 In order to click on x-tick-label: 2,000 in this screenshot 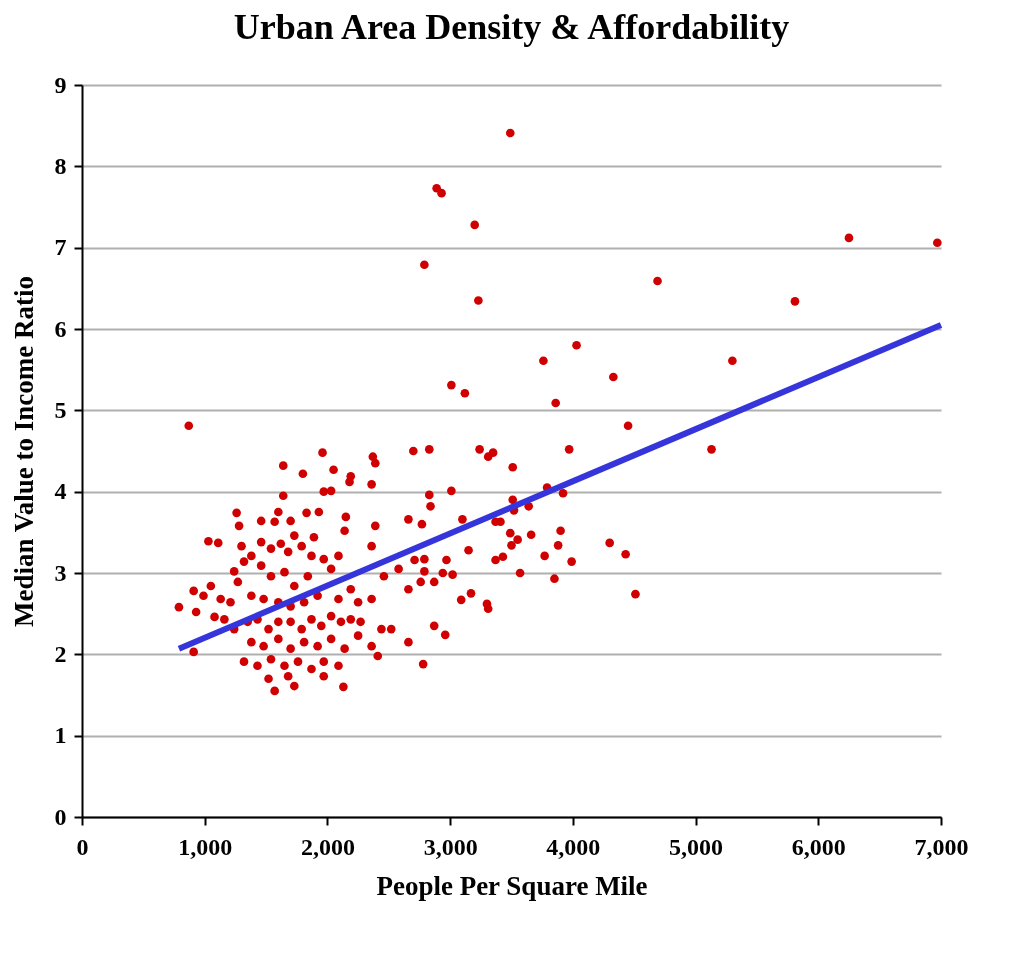, I will do `click(327, 846)`.